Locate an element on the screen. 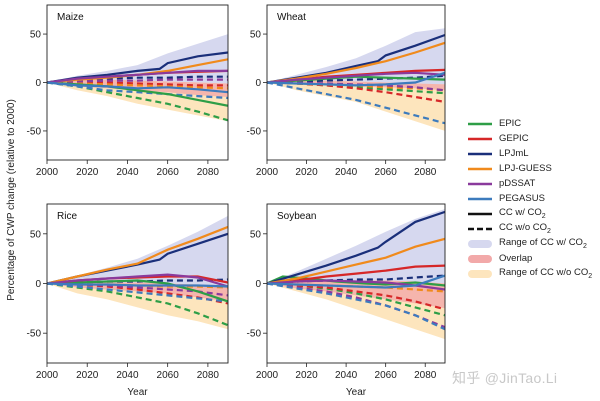 The height and width of the screenshot is (401, 600). series-epic-with-co2 is located at coordinates (137, 291).